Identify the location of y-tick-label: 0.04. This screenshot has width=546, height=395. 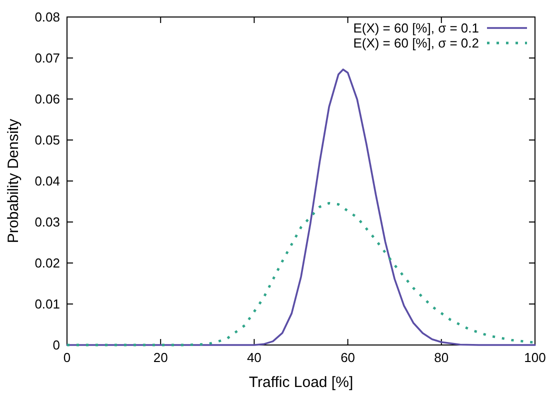
(47, 181).